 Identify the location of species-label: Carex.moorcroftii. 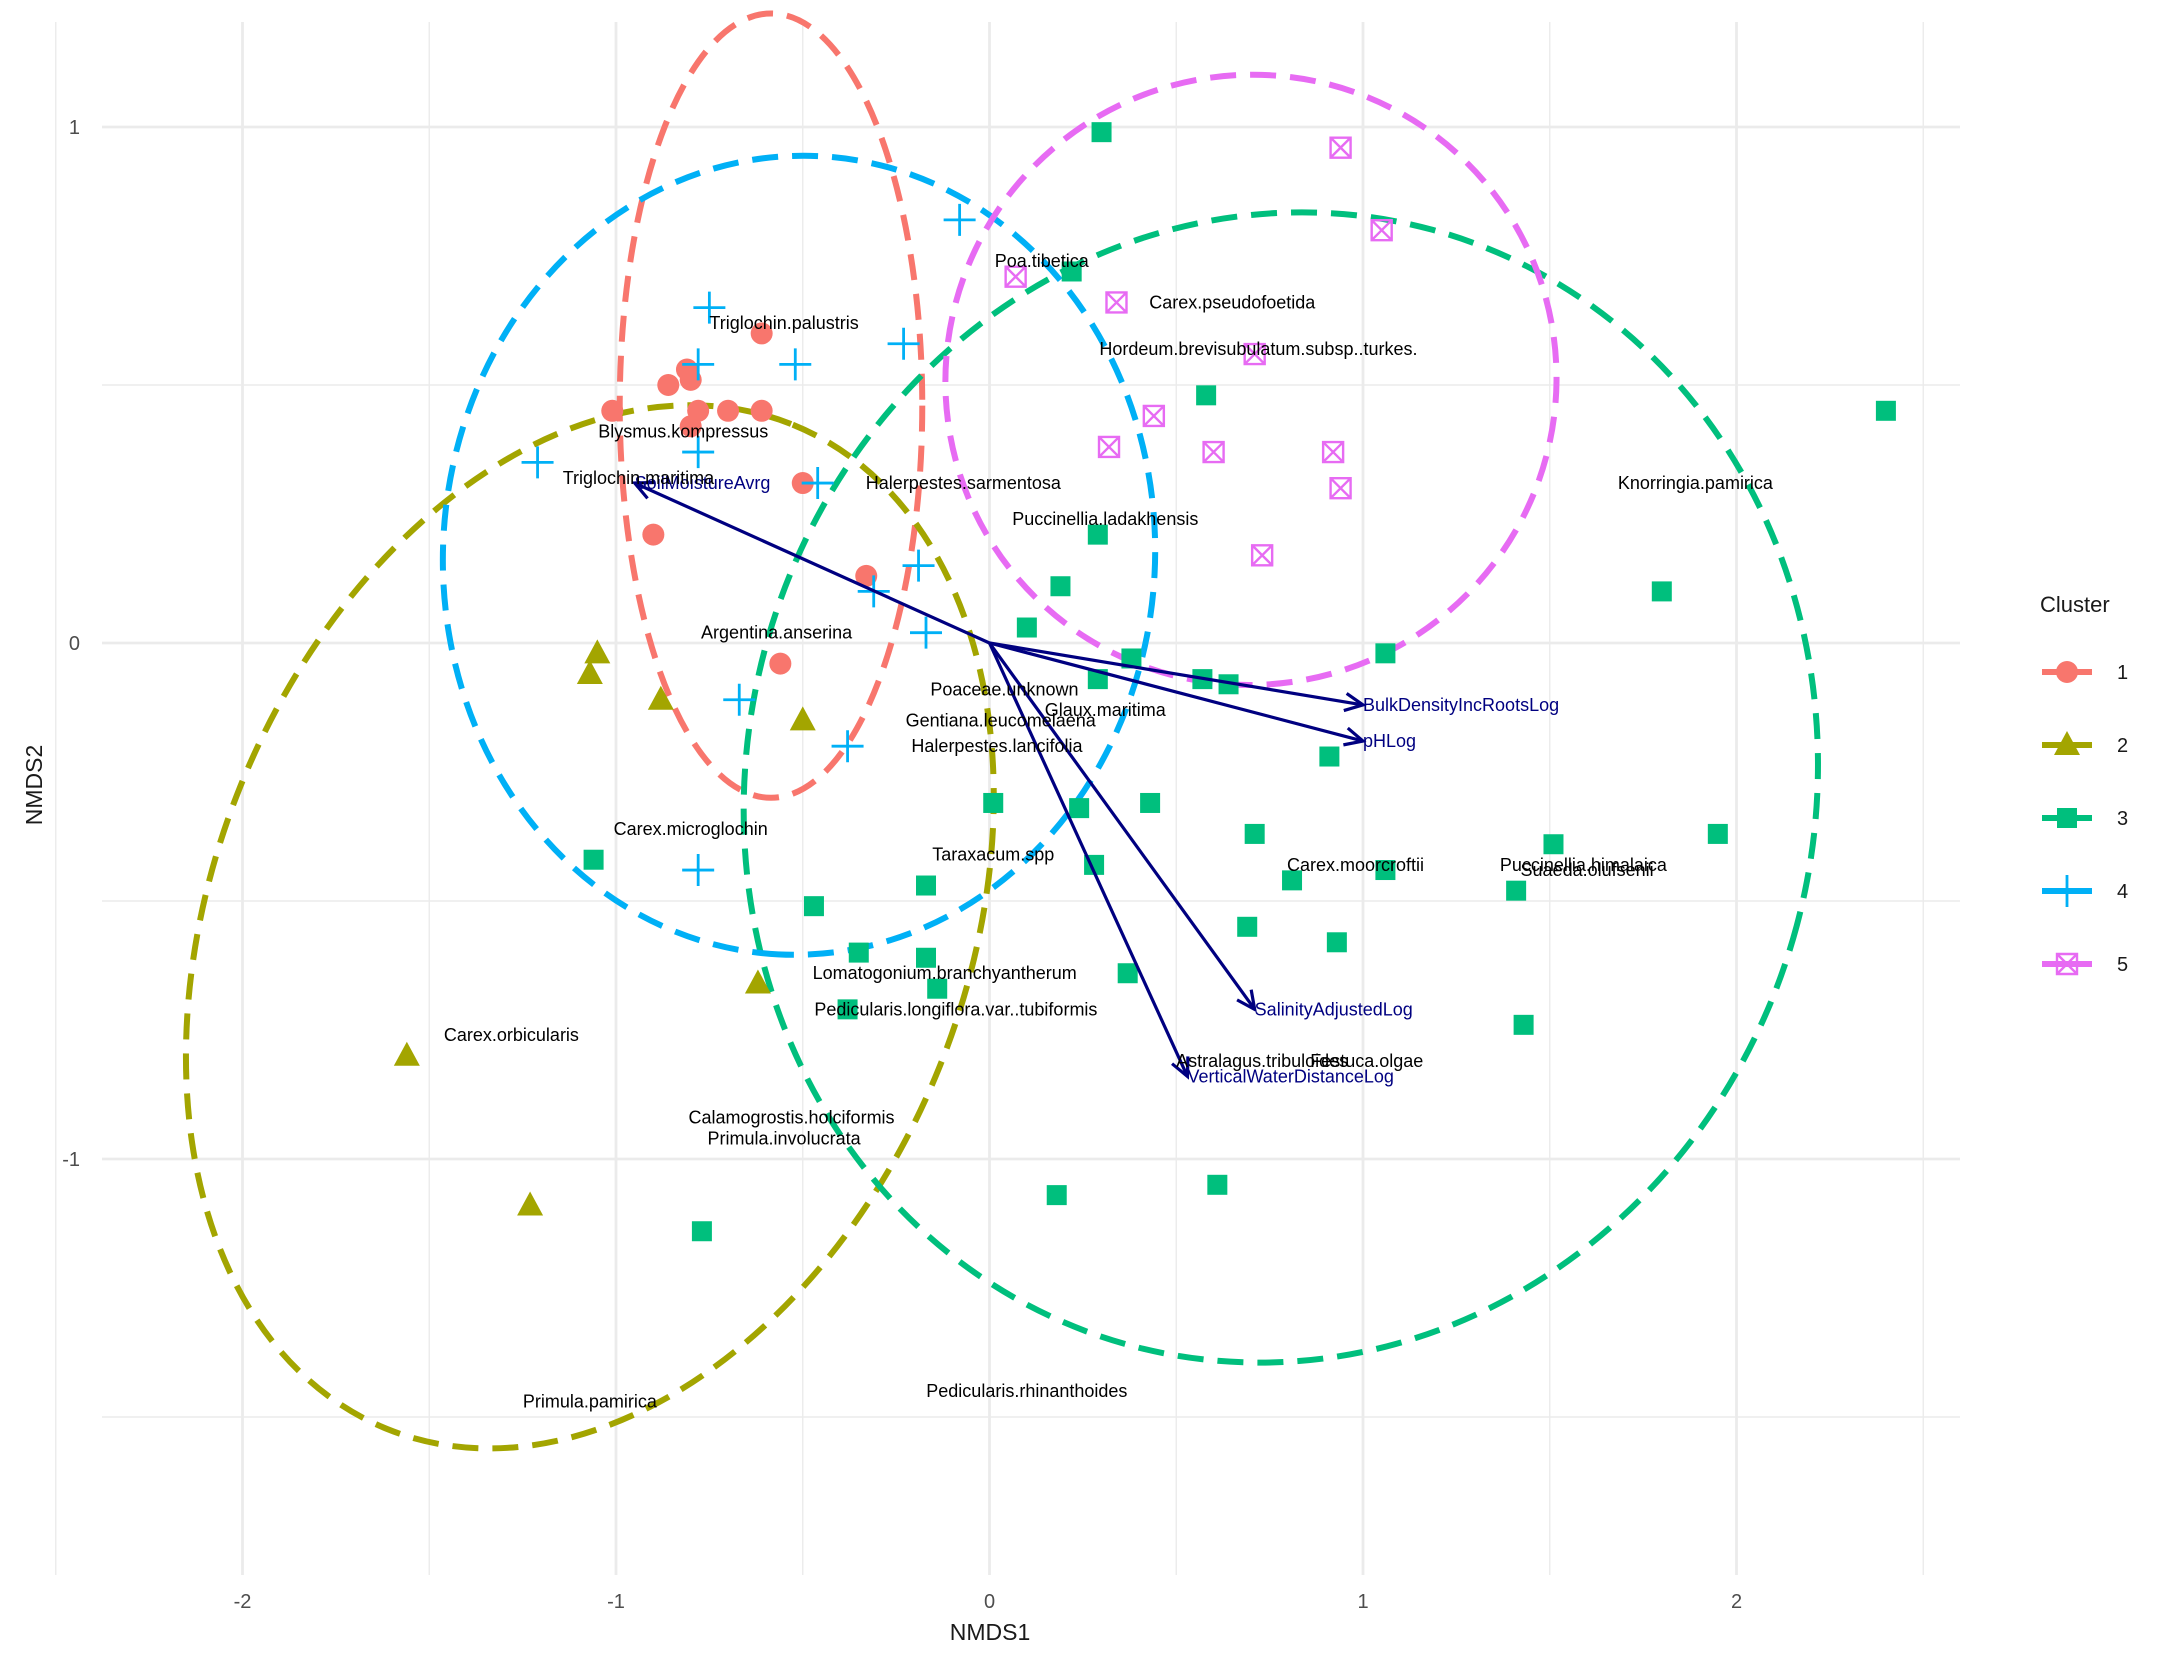
(1355, 865).